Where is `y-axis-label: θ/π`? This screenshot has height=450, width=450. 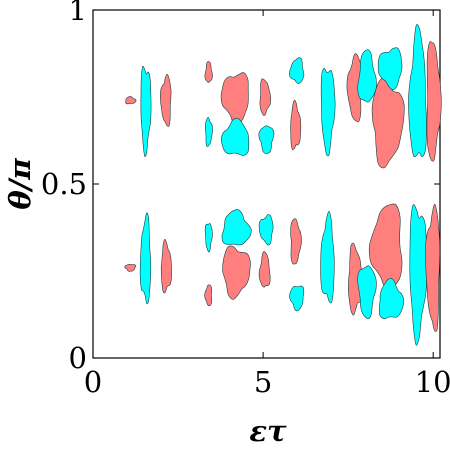
y-axis-label: θ/π is located at coordinates (20, 184).